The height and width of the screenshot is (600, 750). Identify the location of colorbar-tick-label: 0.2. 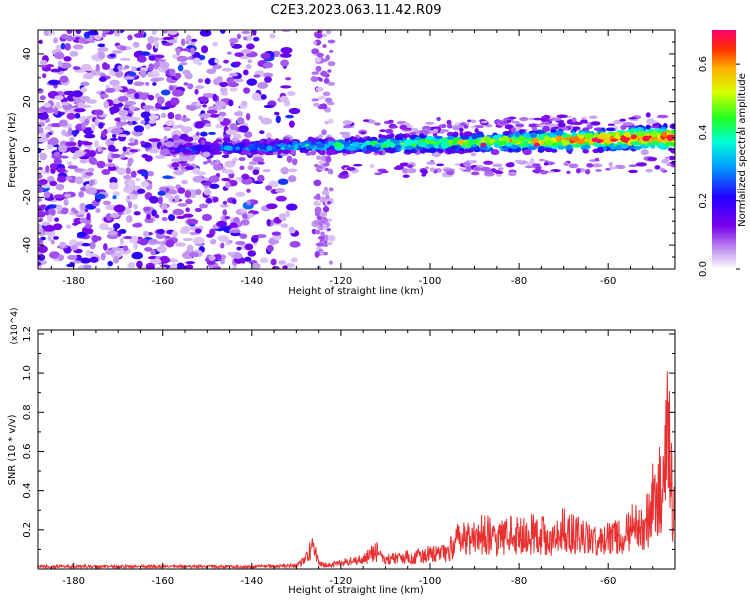
(703, 201).